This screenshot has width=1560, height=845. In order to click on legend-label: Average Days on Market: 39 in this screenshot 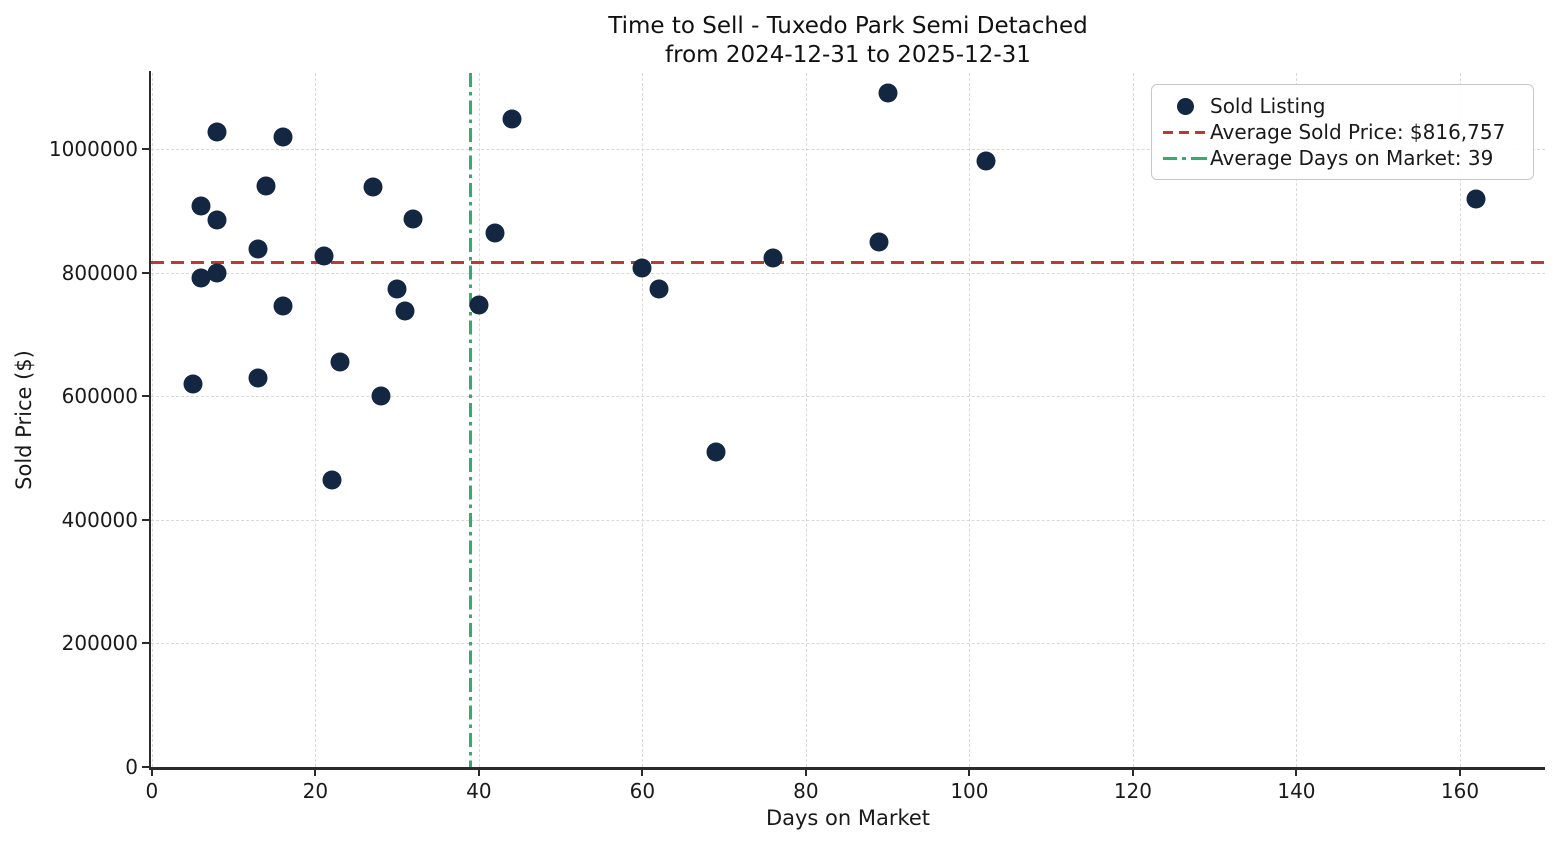, I will do `click(1352, 158)`.